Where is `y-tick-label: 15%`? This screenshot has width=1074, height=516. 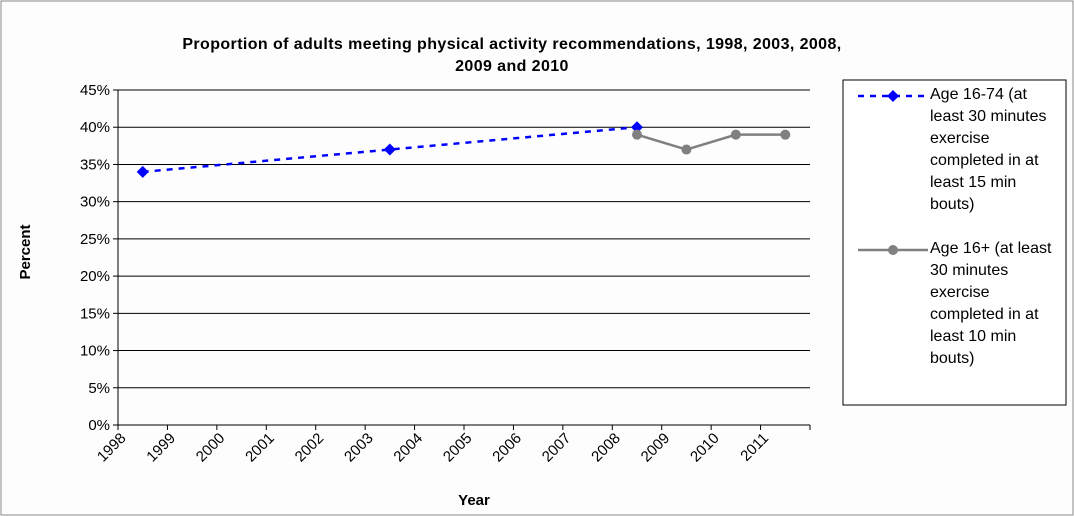 y-tick-label: 15% is located at coordinates (95, 313).